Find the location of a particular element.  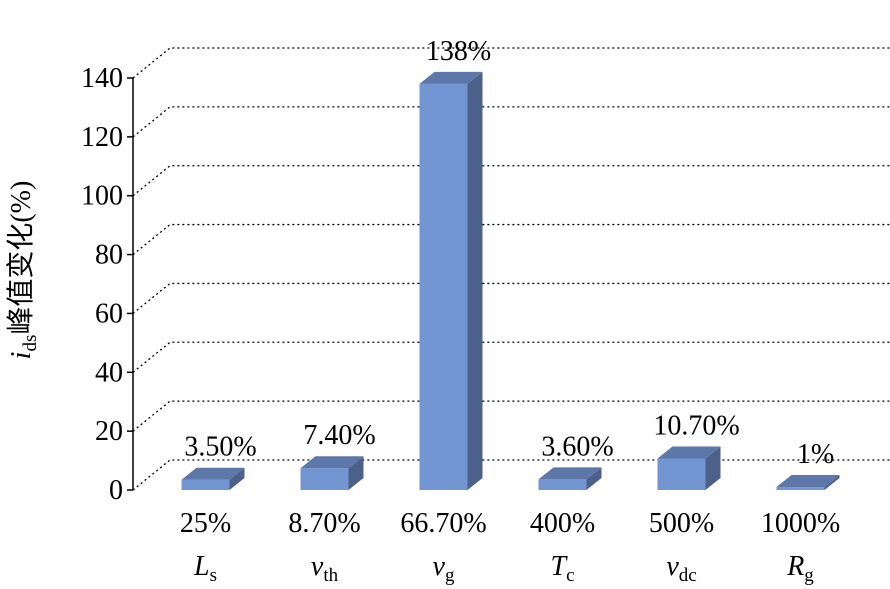

param-label: vdc is located at coordinates (681, 568).